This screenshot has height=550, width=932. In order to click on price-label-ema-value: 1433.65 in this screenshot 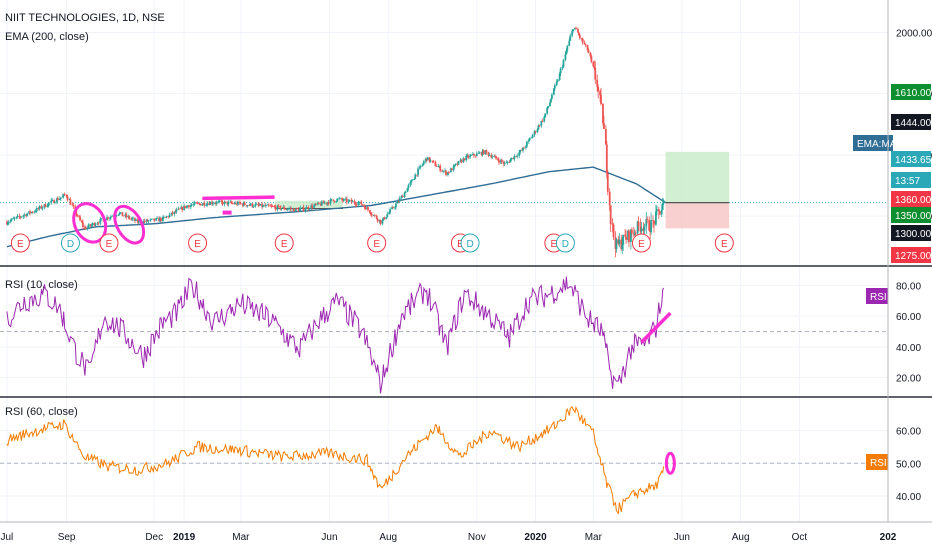, I will do `click(911, 159)`.